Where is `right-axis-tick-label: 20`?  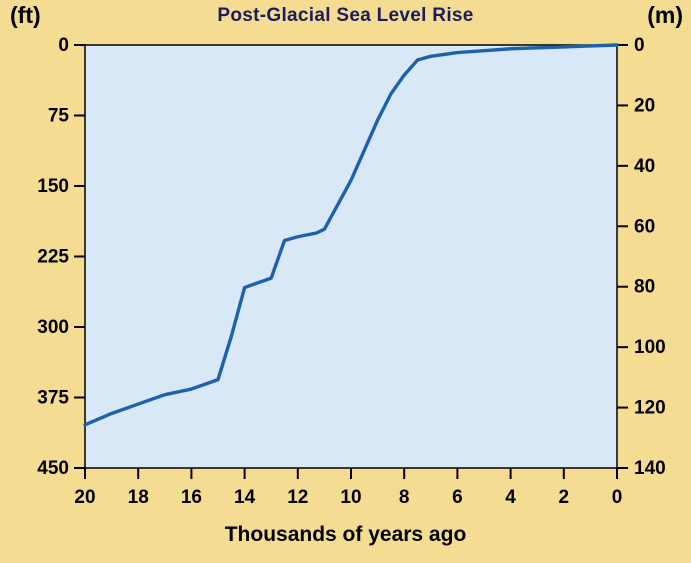
right-axis-tick-label: 20 is located at coordinates (644, 105).